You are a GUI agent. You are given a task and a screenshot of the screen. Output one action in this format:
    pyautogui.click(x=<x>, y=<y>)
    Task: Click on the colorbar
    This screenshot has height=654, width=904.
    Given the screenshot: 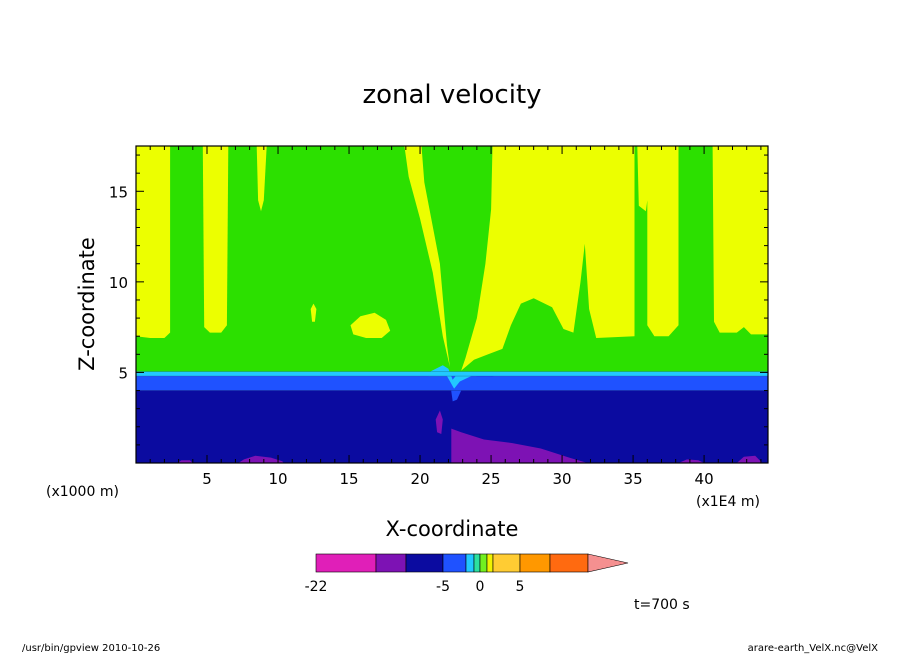 What is the action you would take?
    pyautogui.click(x=472, y=563)
    